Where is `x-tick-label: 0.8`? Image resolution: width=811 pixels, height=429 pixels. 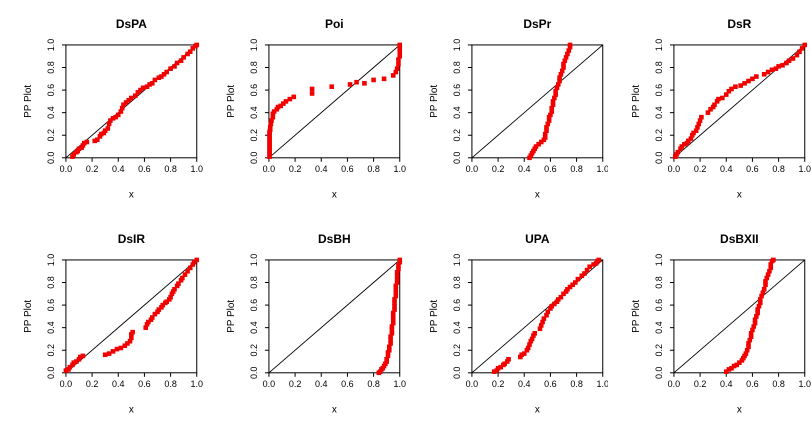 x-tick-label: 0.8 is located at coordinates (779, 169).